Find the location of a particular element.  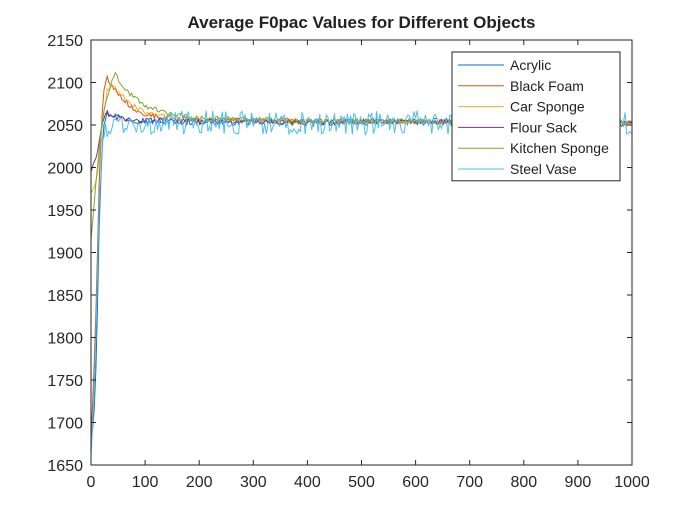

y-tick-label: 1900 is located at coordinates (65, 254).